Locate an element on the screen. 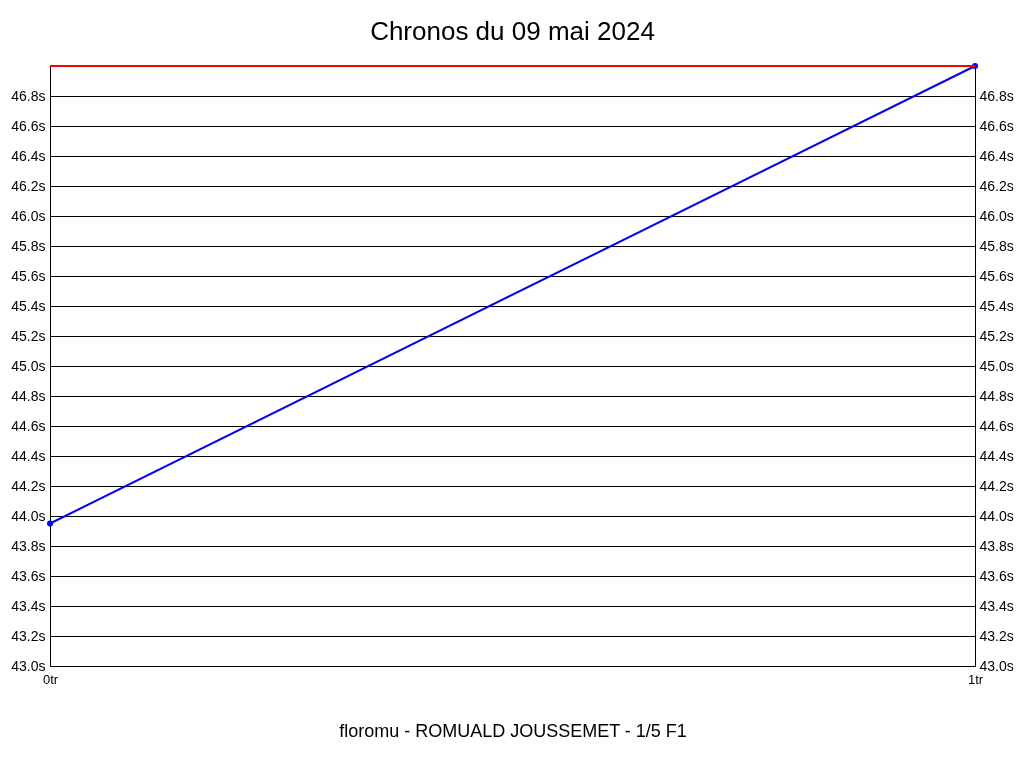 The image size is (1024, 768). y2-tick-label: 46.2s is located at coordinates (996, 185).